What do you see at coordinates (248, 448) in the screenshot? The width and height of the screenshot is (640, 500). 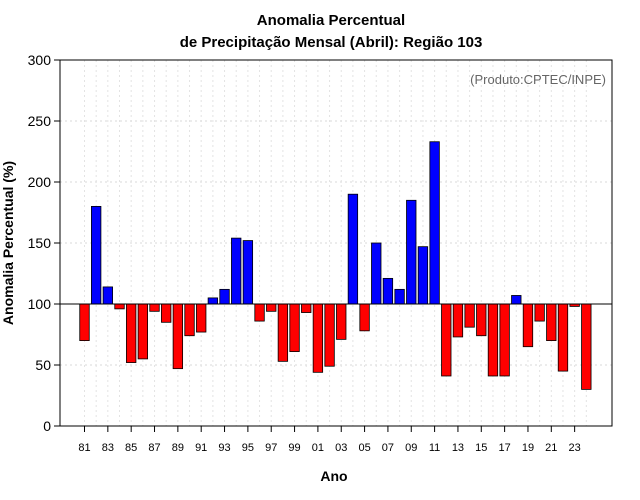 I see `x-tick-label: 95` at bounding box center [248, 448].